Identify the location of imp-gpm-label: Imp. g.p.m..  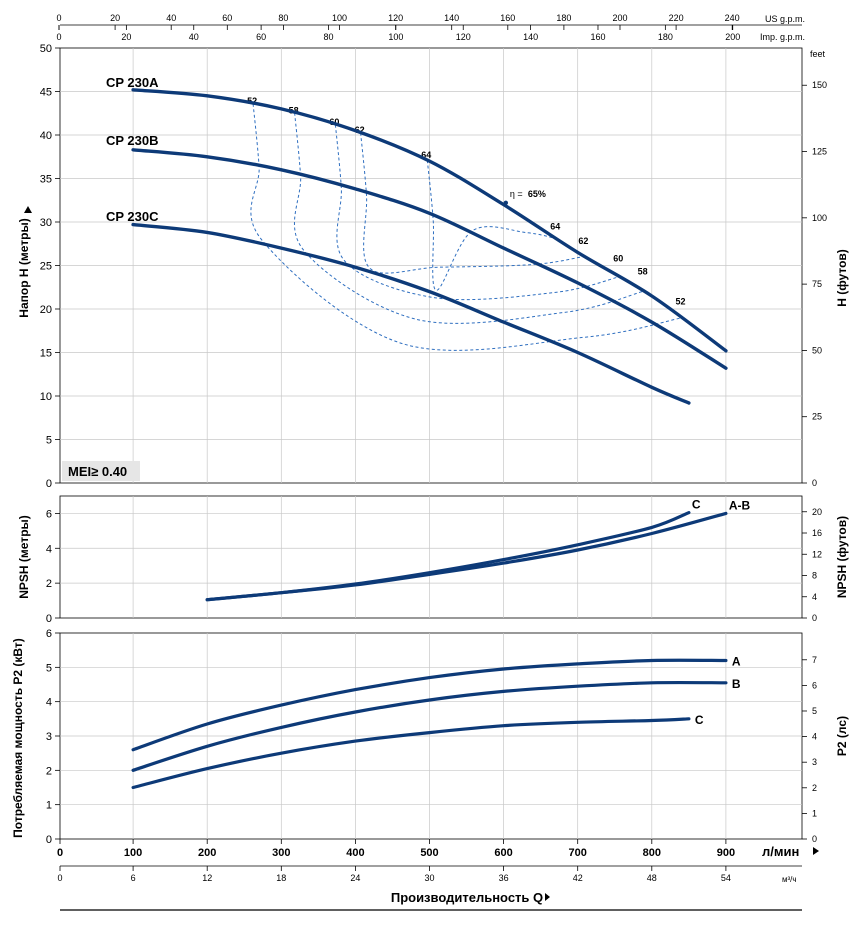
(782, 37).